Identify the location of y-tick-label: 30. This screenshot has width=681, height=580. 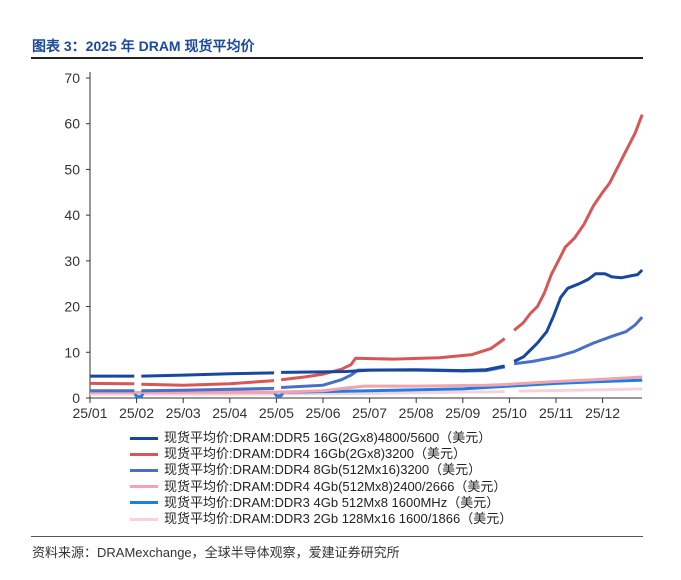
(72, 261).